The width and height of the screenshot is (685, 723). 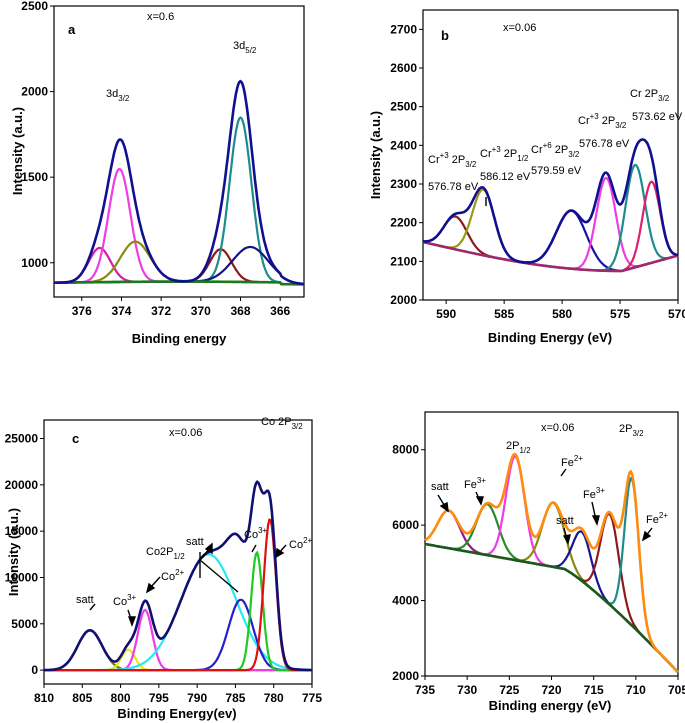 What do you see at coordinates (555, 150) in the screenshot?
I see `panel-b-label-3: Cr+6 2P3/2` at bounding box center [555, 150].